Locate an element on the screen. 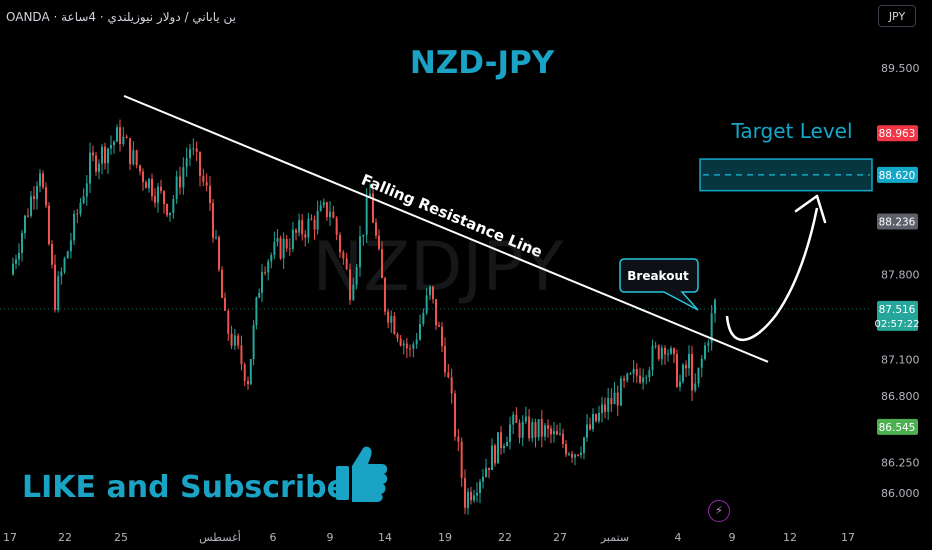  price-tag-value: 88.963 is located at coordinates (897, 134).